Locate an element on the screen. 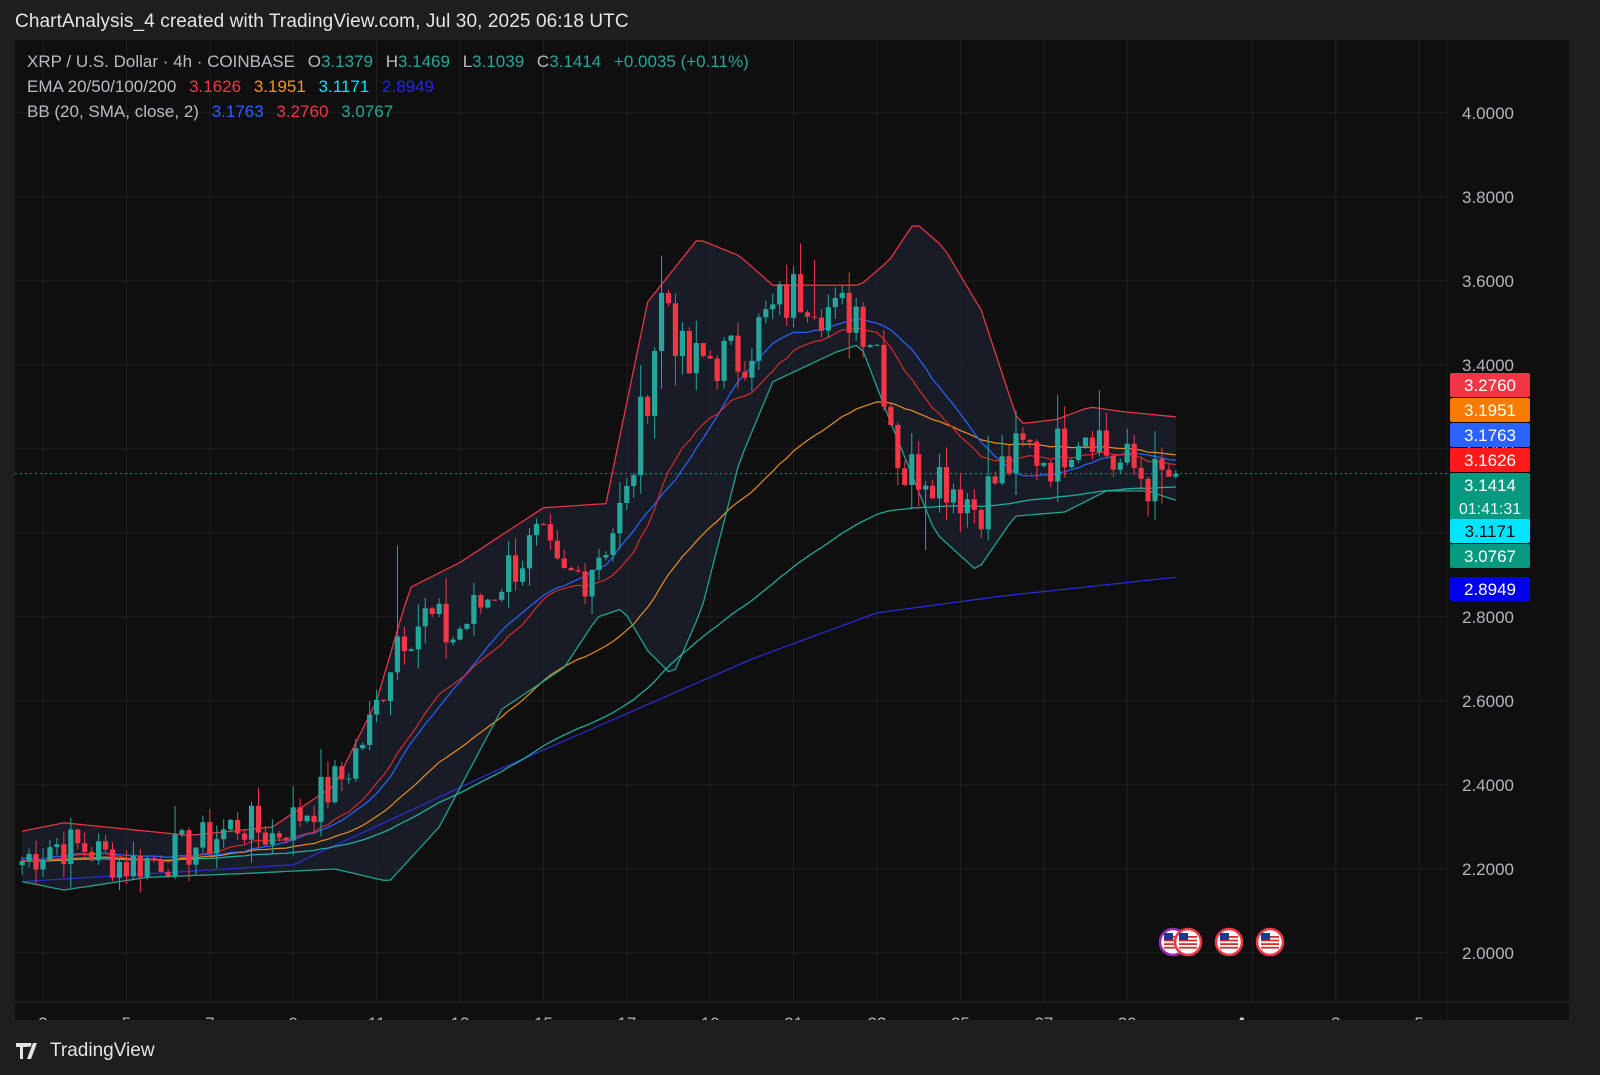 This screenshot has width=1600, height=1075. price-badge: 3.1171 is located at coordinates (1490, 531).